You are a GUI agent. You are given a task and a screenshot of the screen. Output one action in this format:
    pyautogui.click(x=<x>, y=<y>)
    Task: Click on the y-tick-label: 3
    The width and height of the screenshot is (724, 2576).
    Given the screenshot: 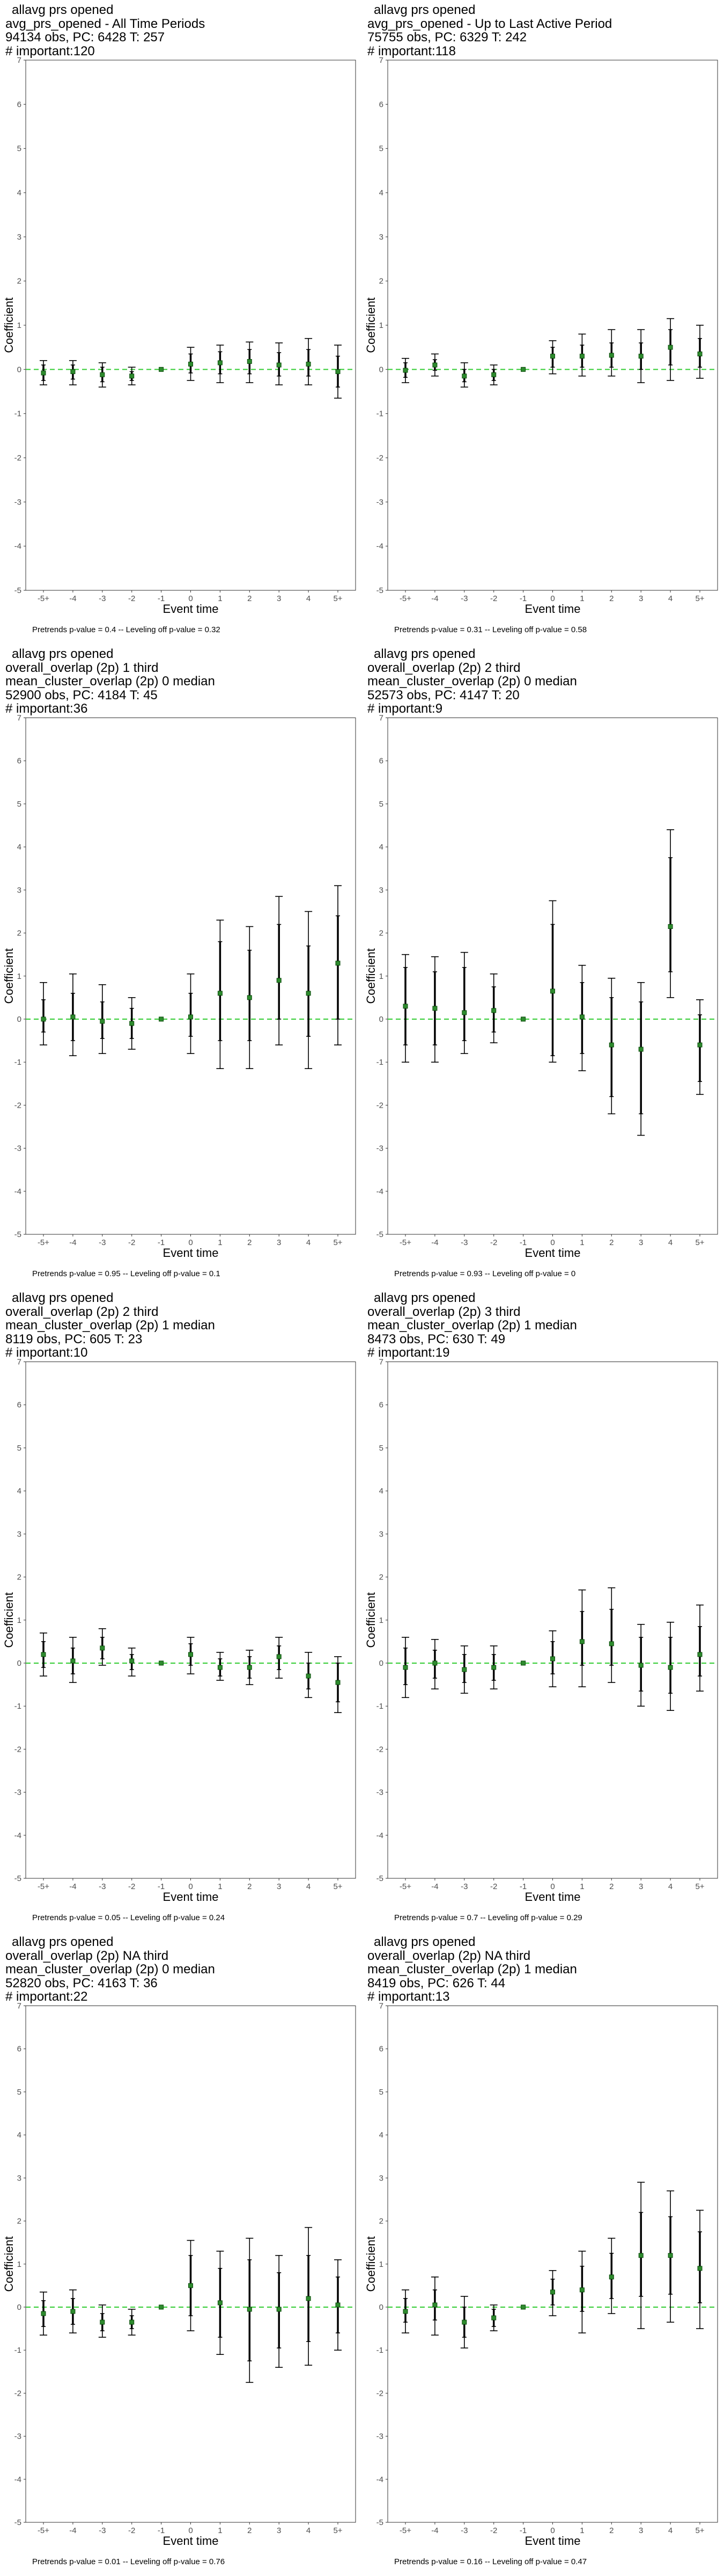 What is the action you would take?
    pyautogui.click(x=381, y=2178)
    